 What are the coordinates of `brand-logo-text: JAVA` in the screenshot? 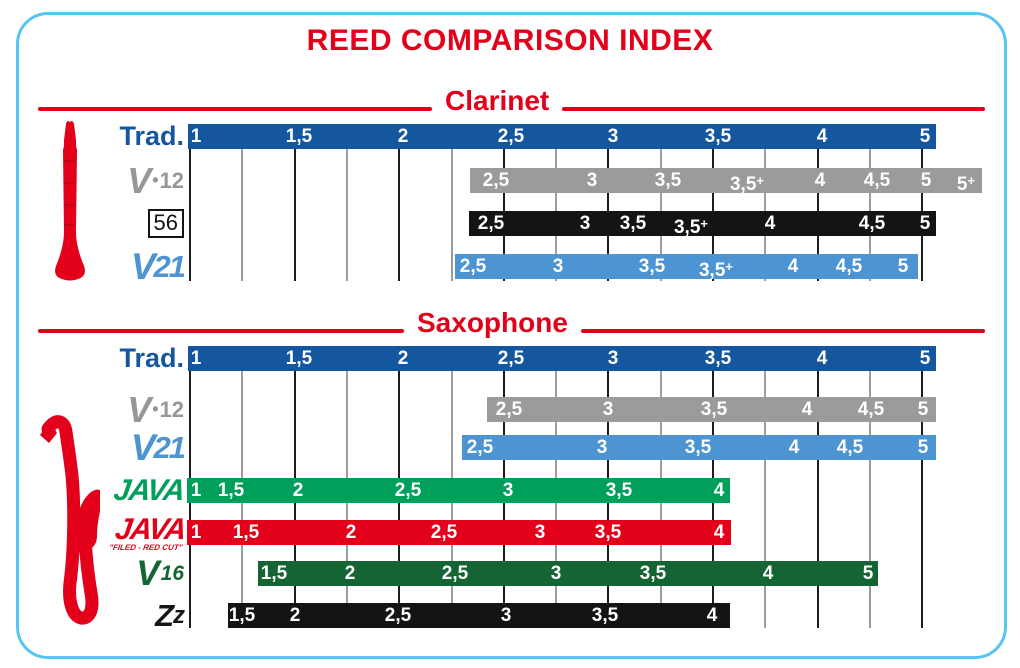 It's located at (149, 529).